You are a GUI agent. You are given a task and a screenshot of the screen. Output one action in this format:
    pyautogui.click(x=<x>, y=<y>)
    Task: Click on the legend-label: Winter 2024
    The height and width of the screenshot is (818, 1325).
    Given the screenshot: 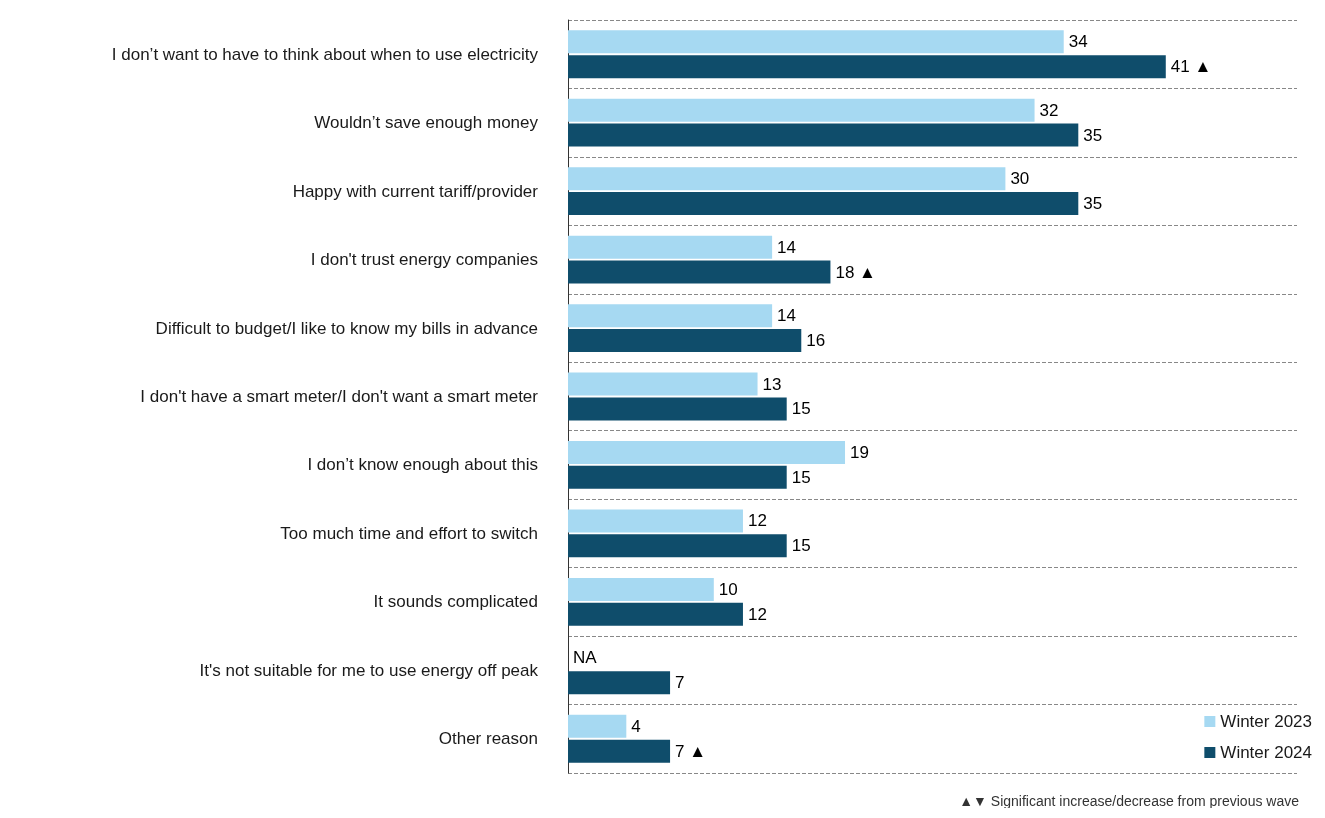 What is the action you would take?
    pyautogui.click(x=1266, y=752)
    